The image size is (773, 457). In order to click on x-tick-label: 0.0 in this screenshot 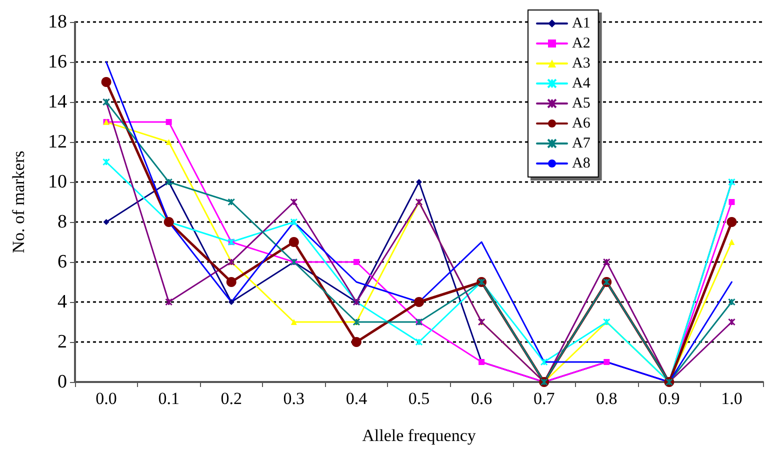, I will do `click(106, 398)`.